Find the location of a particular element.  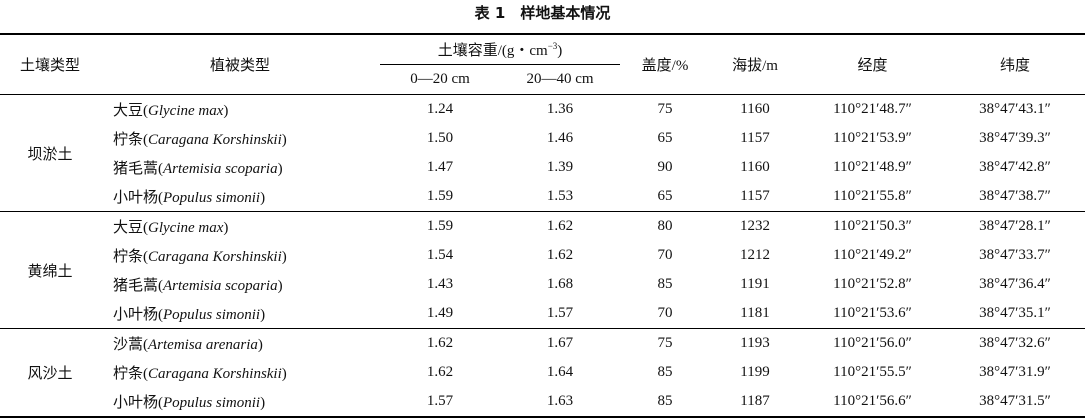

header-cell: 土壤类型 is located at coordinates (49, 66).